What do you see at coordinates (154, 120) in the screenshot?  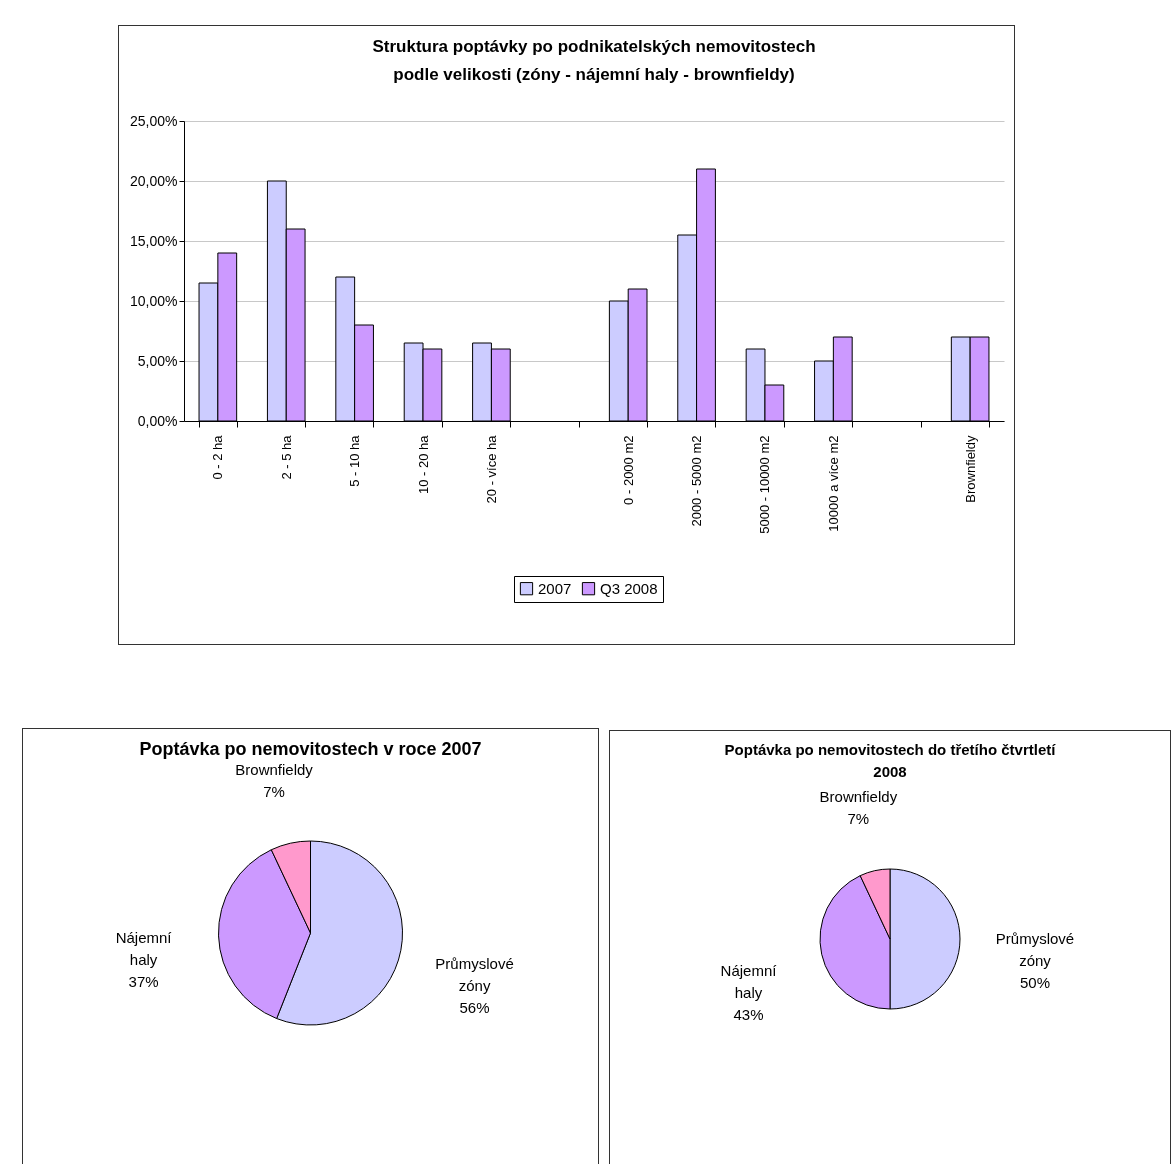 I see `y-tick-label: 25,00%` at bounding box center [154, 120].